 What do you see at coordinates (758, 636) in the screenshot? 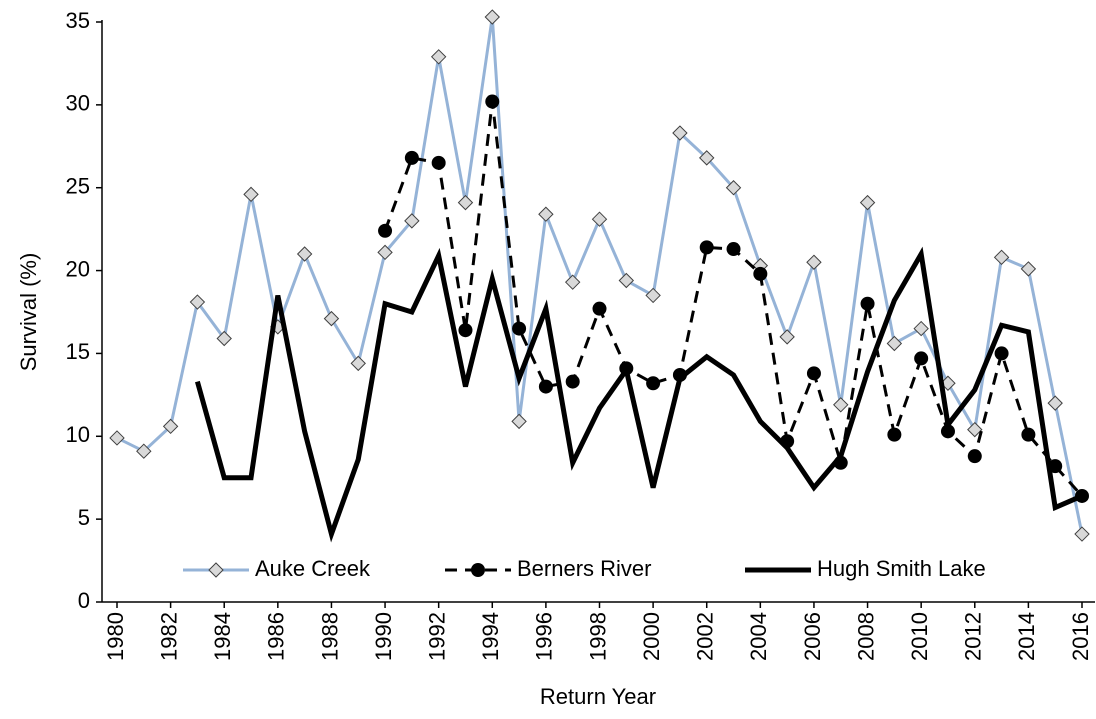
I see `x-tick-label: 2004` at bounding box center [758, 636].